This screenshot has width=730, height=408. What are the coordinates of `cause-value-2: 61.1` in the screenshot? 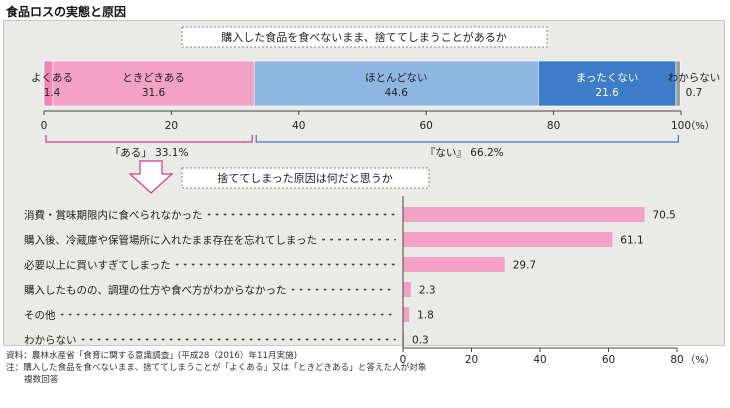 It's located at (631, 241).